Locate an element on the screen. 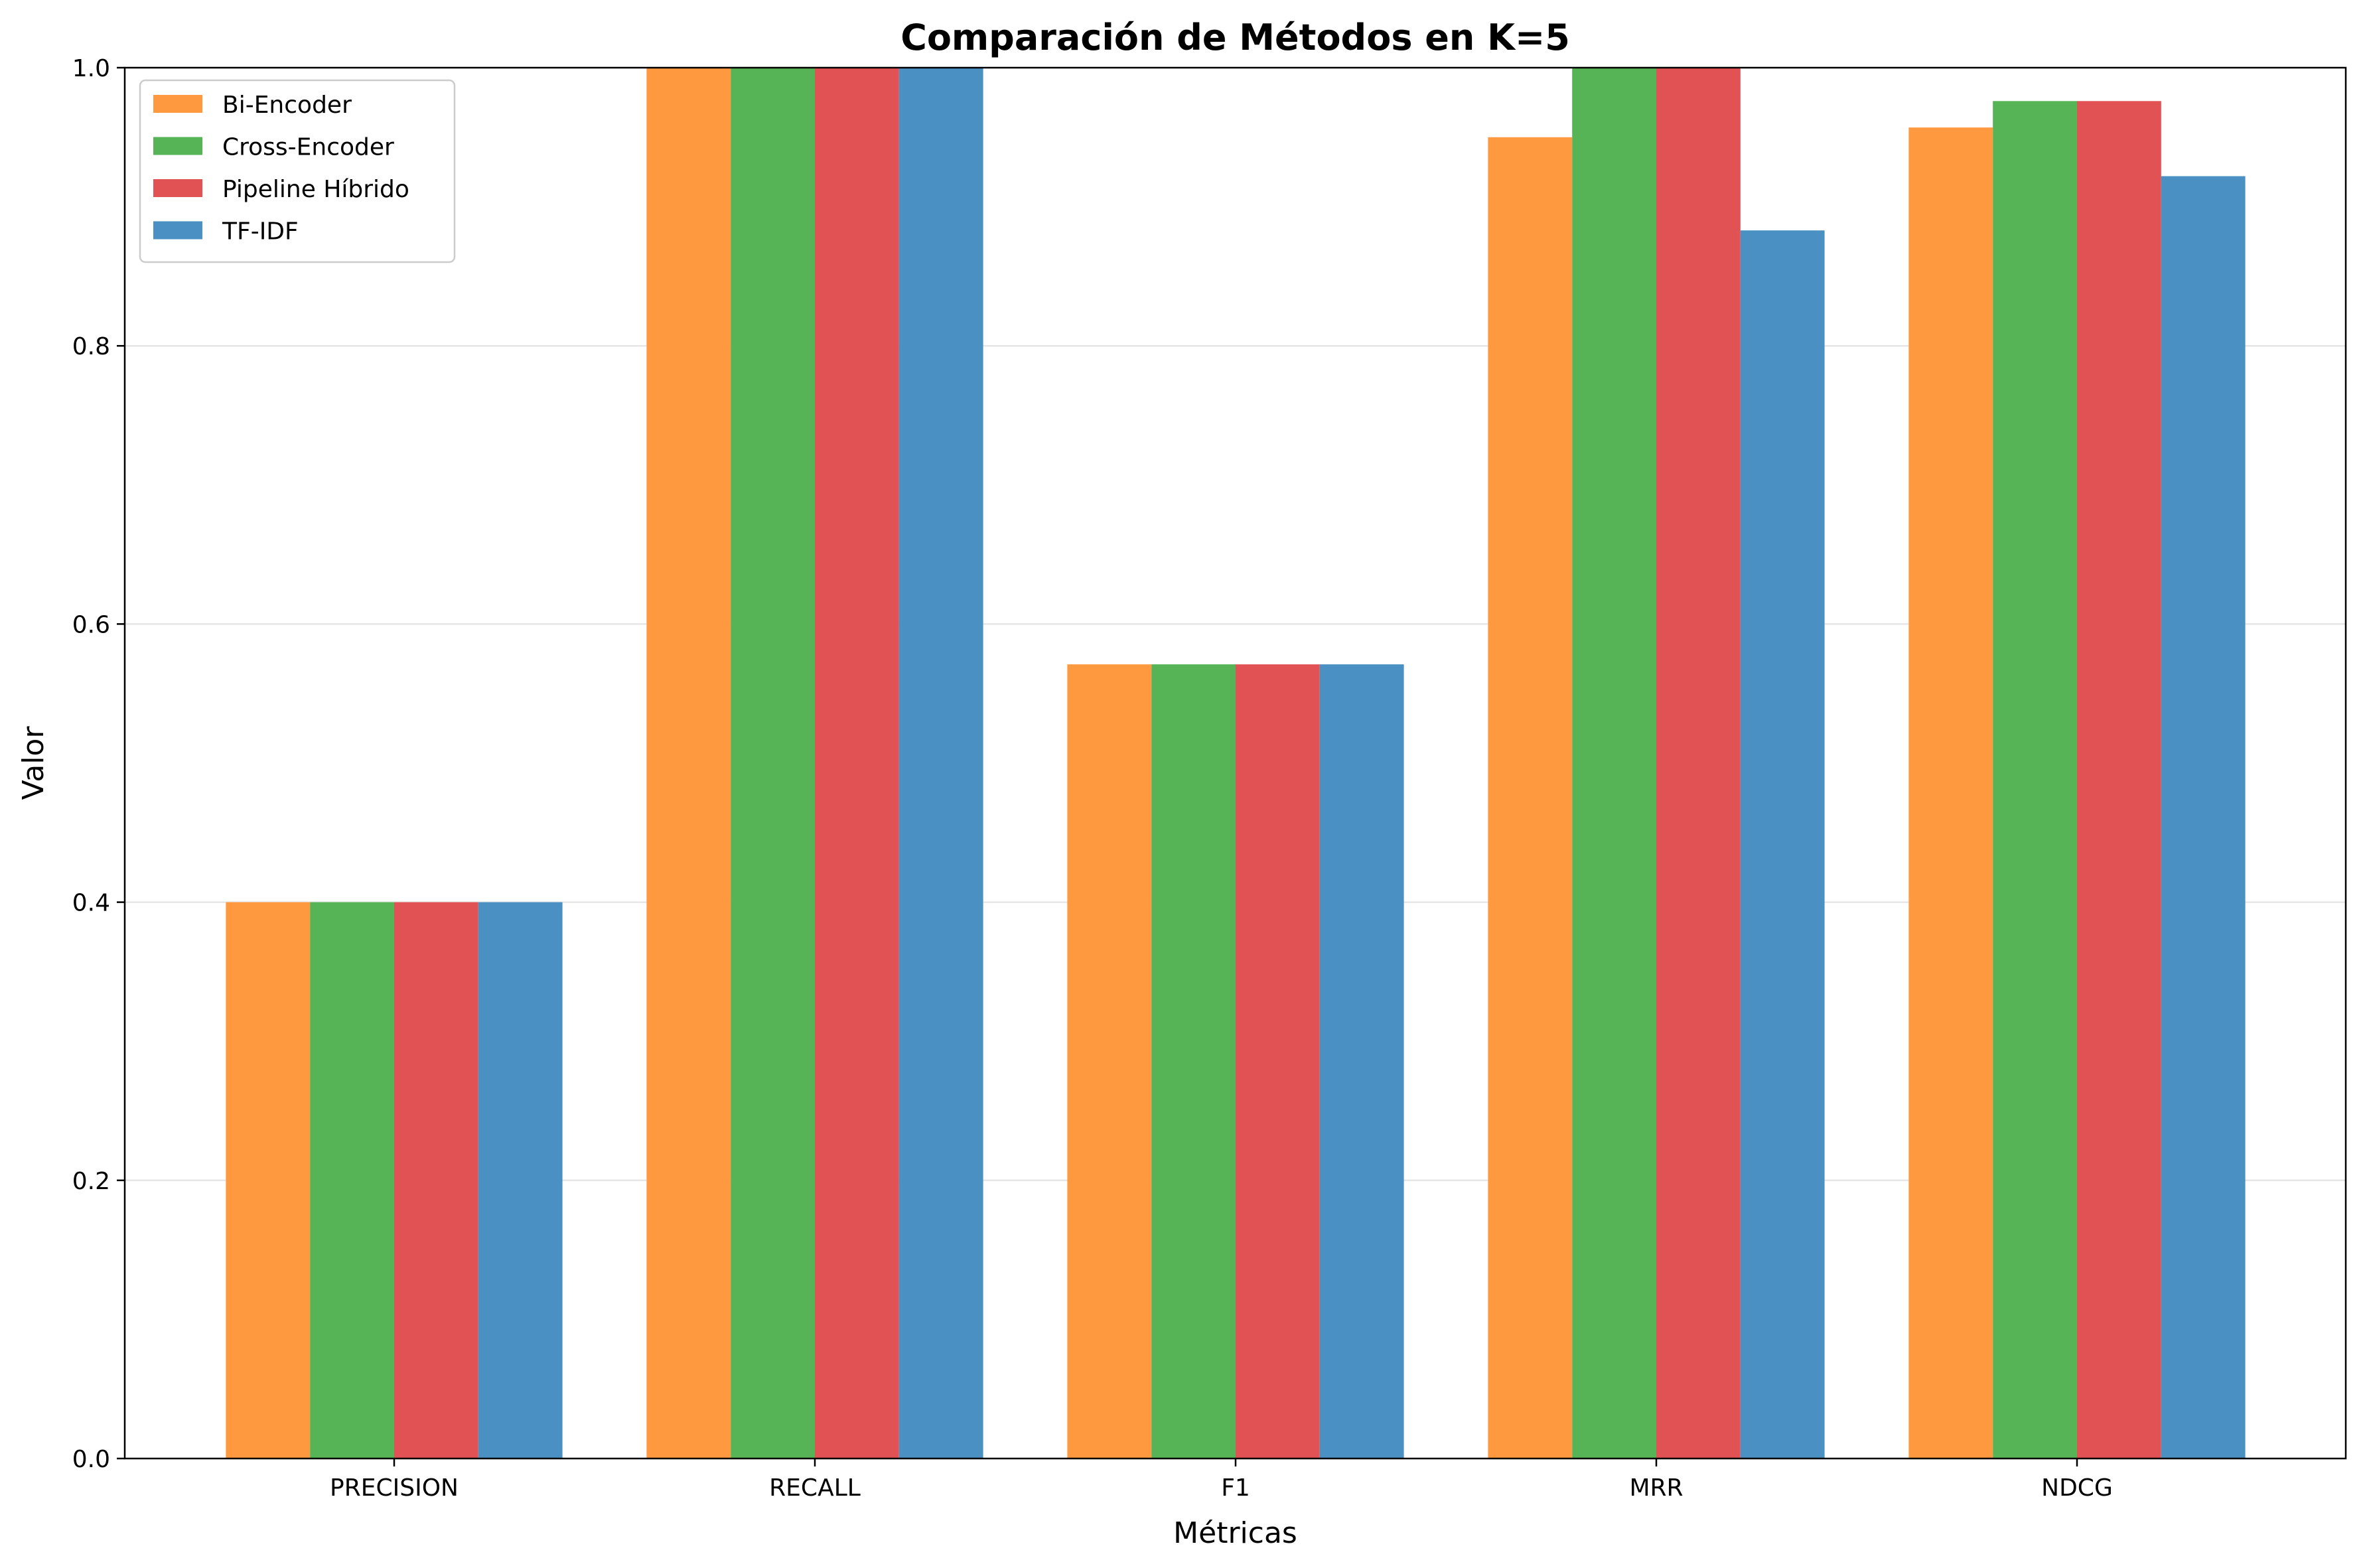  x-axis-label: Métricas is located at coordinates (1235, 1533).